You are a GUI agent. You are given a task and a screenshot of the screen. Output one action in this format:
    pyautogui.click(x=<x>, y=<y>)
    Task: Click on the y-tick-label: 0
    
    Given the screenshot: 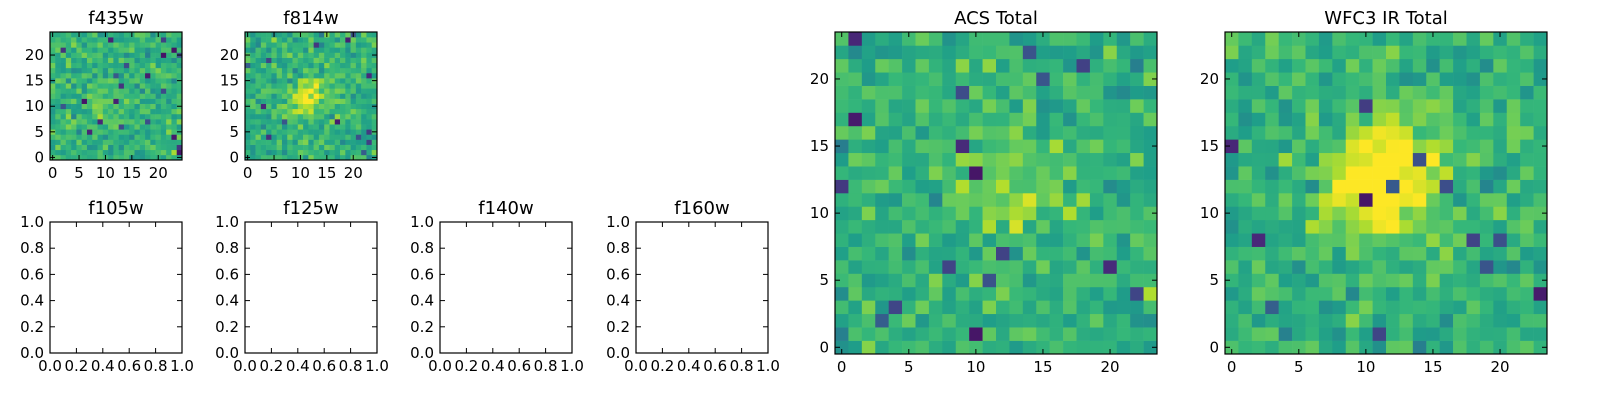 What is the action you would take?
    pyautogui.click(x=824, y=347)
    